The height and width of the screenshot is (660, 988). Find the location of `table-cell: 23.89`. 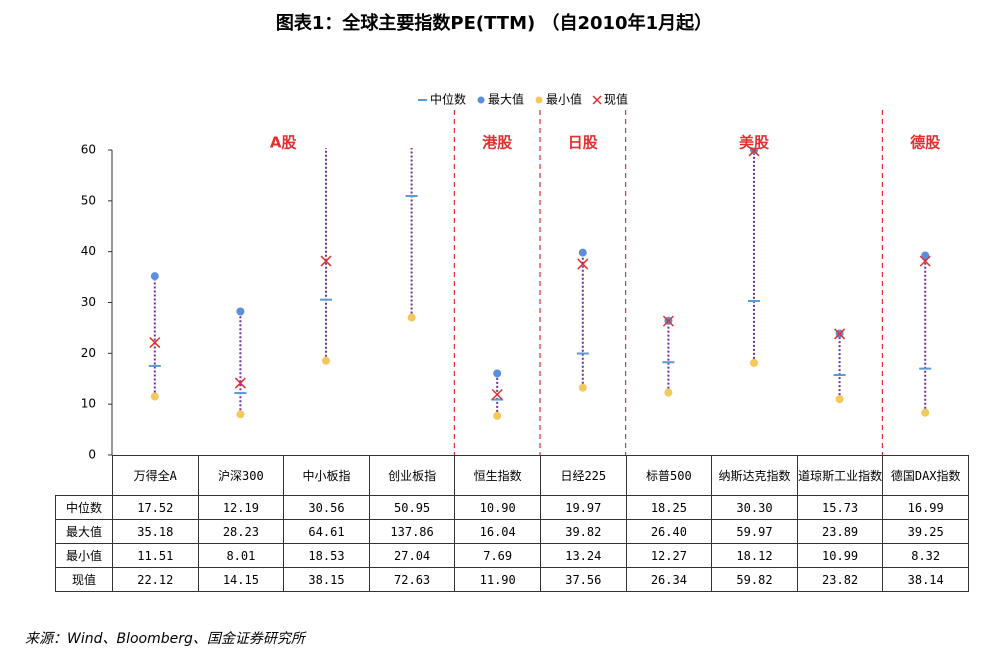

table-cell: 23.89 is located at coordinates (840, 531).